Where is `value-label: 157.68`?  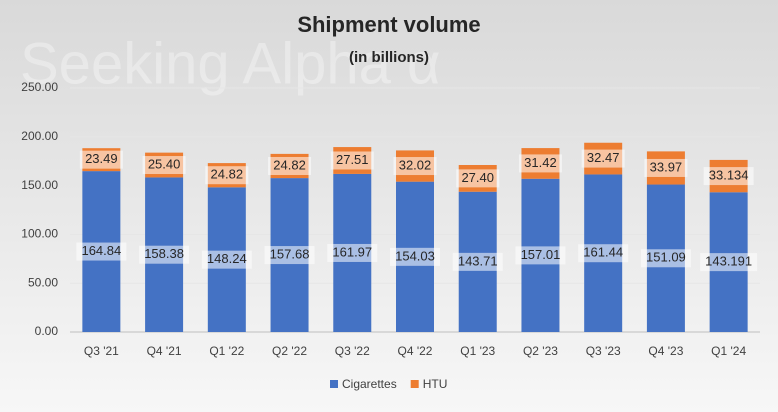
value-label: 157.68 is located at coordinates (290, 253).